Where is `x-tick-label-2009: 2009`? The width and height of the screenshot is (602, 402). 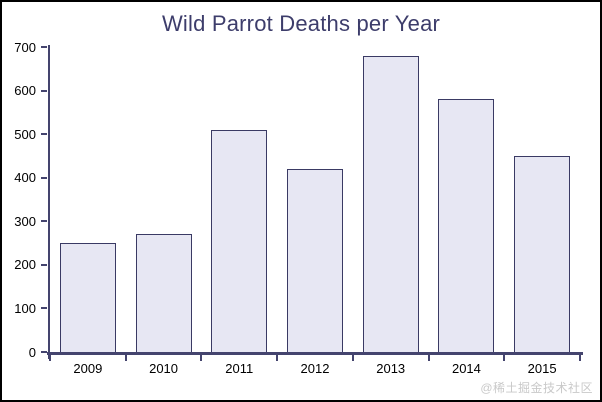
x-tick-label-2009: 2009 is located at coordinates (88, 368).